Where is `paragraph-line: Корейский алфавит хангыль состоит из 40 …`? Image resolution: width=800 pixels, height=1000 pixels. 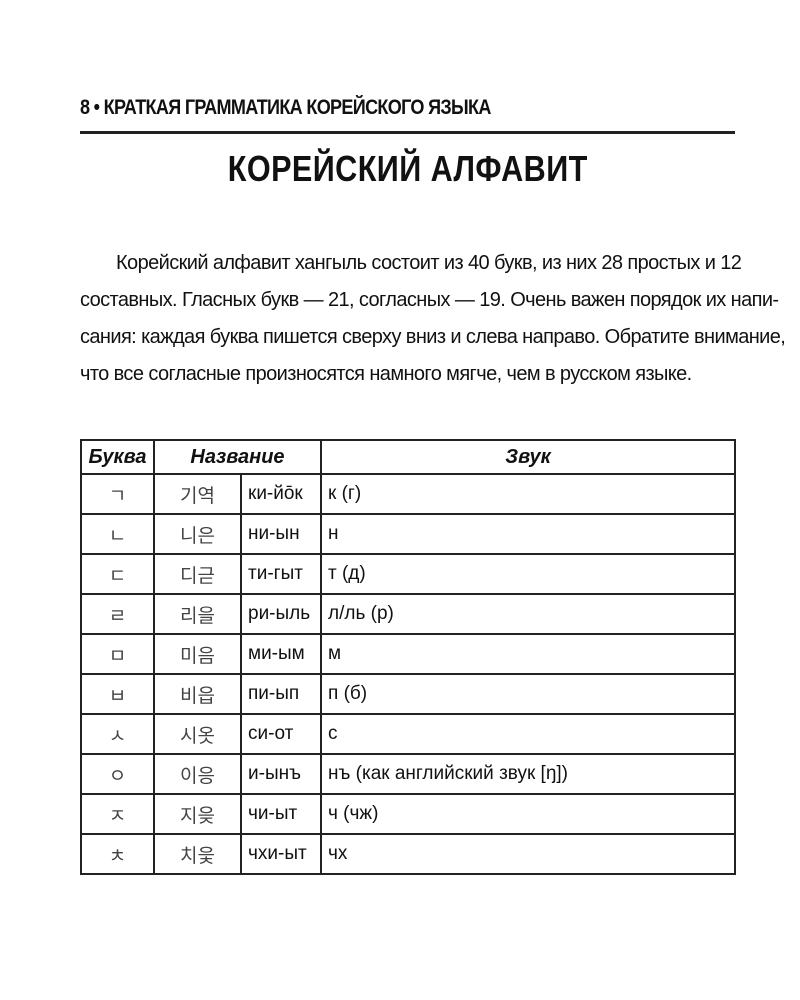
paragraph-line: Корейский алфавит хангыль состоит из 40 … is located at coordinates (429, 263).